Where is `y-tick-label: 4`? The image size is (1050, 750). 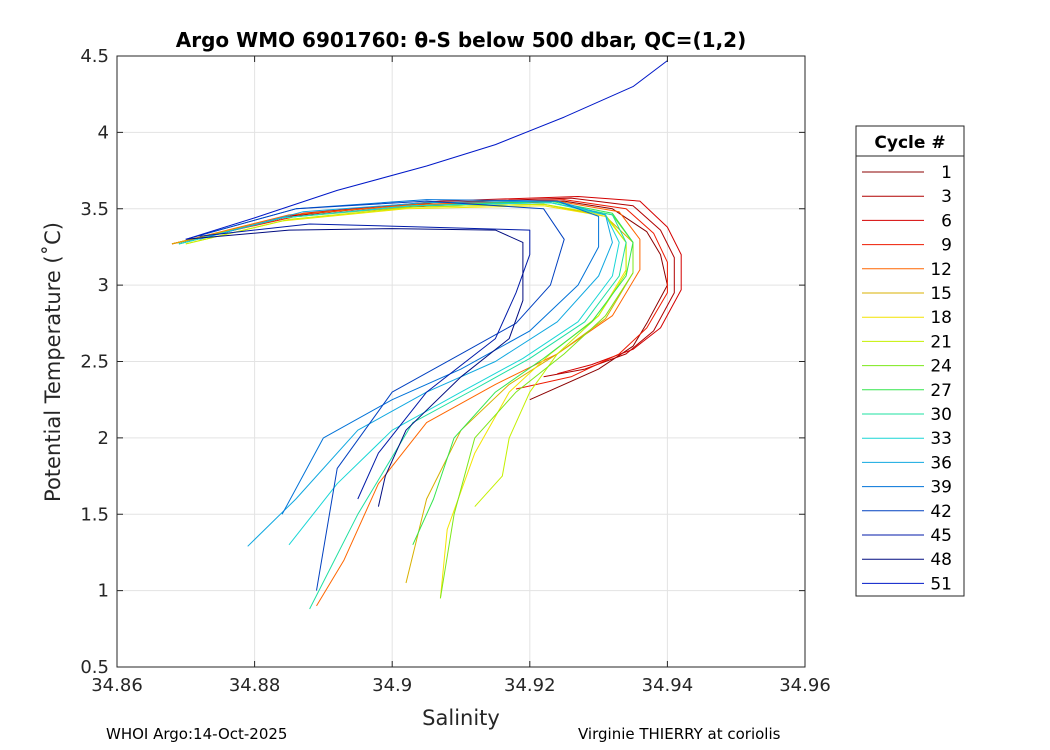 y-tick-label: 4 is located at coordinates (103, 132).